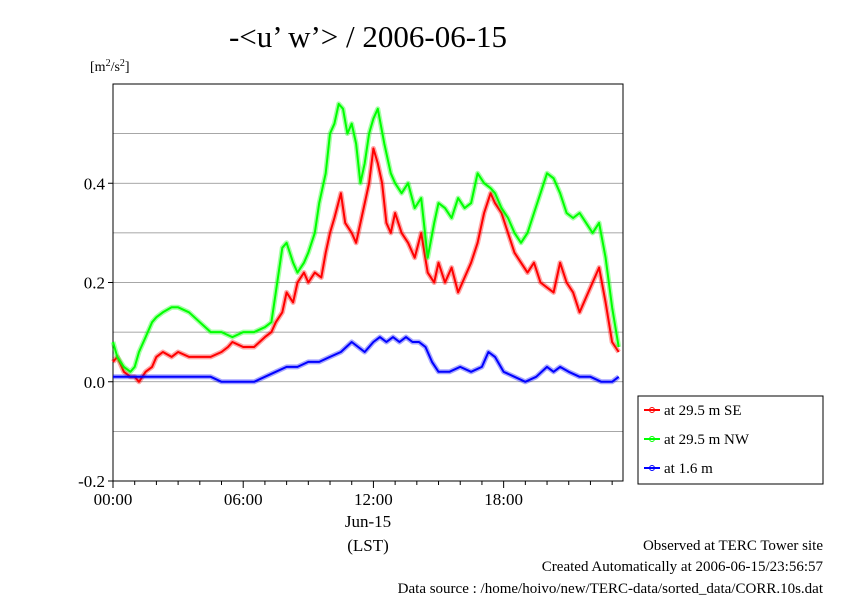 This screenshot has width=842, height=595. Describe the element at coordinates (110, 66) in the screenshot. I see `y-axis-unit: [m2/s2]` at that location.